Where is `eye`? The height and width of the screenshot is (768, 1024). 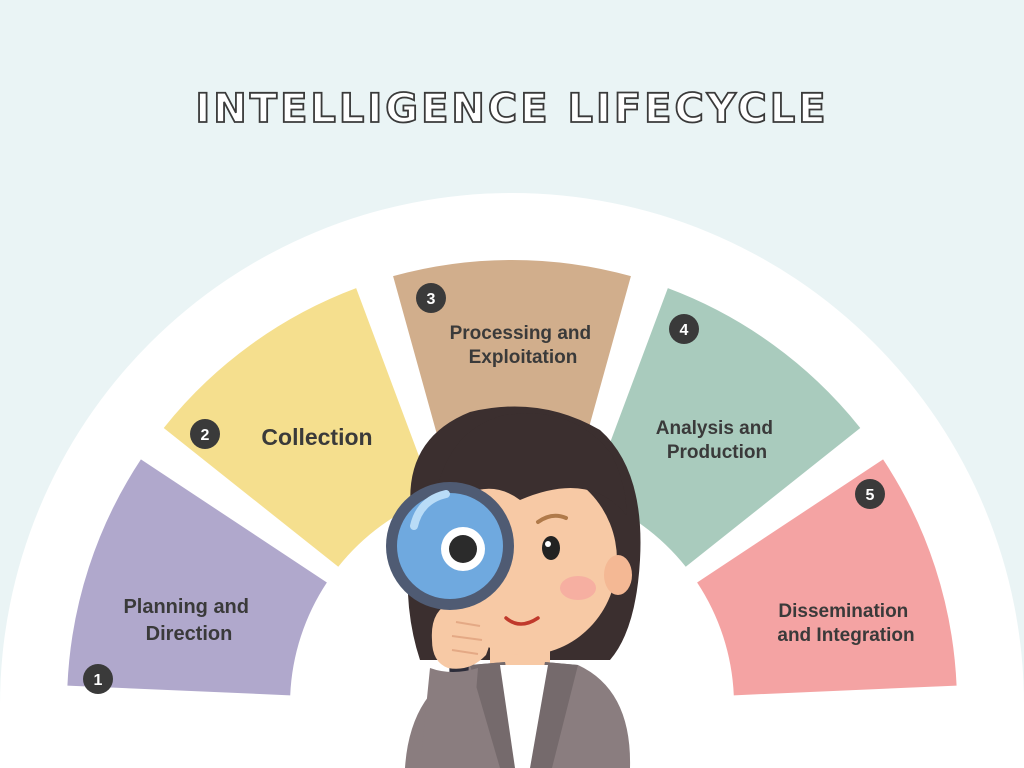 eye is located at coordinates (551, 548).